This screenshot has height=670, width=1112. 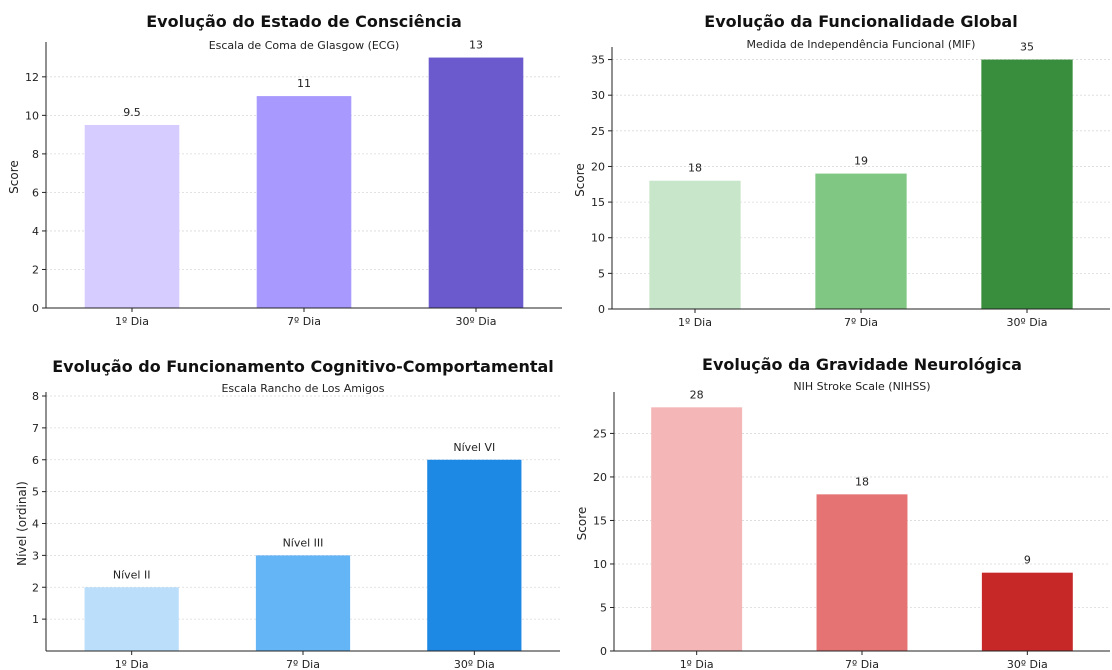 I want to click on chart-title: Evolução do Estado de Consciência, so click(x=304, y=21).